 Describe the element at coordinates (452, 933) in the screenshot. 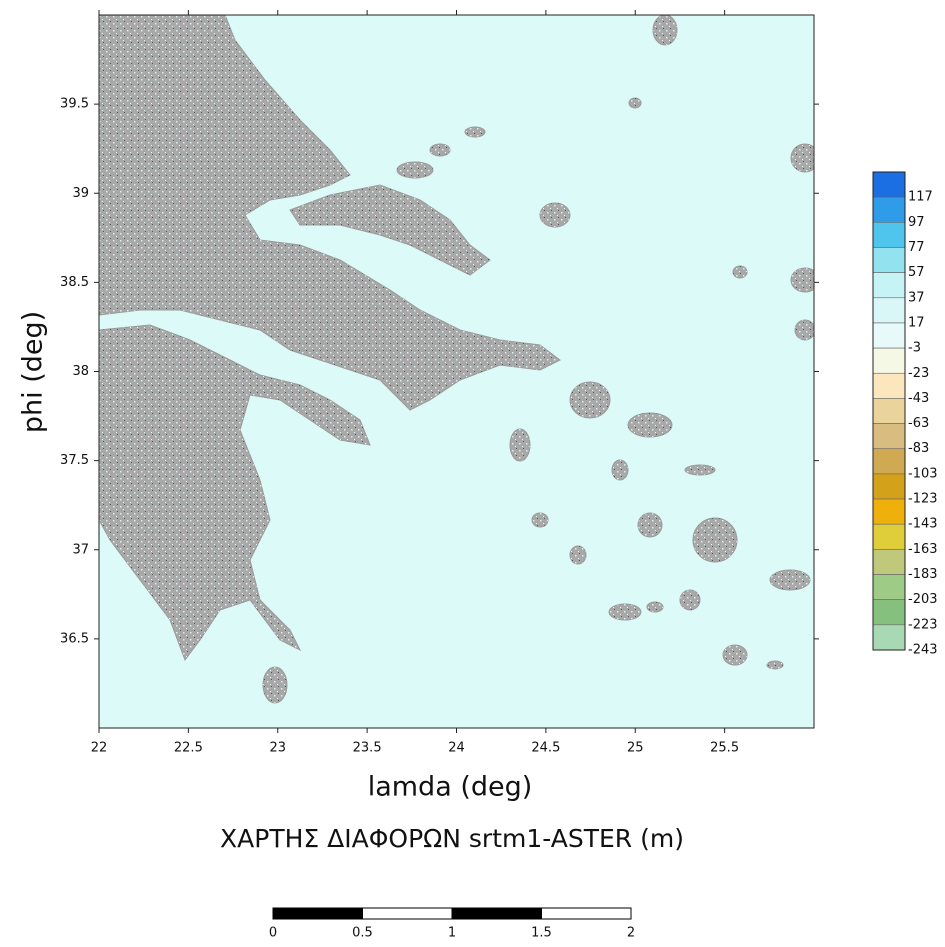

I see `scale-label: 1` at that location.